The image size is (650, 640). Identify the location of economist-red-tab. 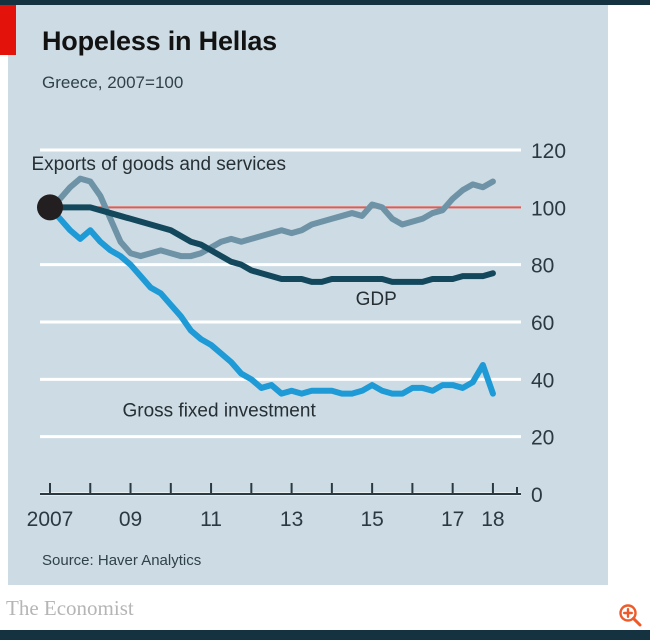
(8, 30).